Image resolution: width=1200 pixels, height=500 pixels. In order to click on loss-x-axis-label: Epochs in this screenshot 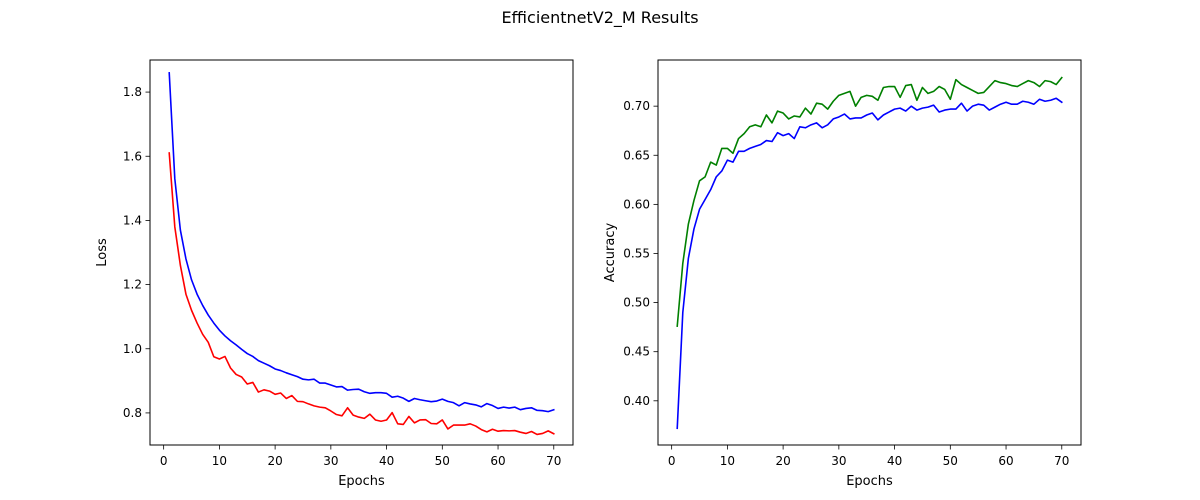, I will do `click(361, 481)`.